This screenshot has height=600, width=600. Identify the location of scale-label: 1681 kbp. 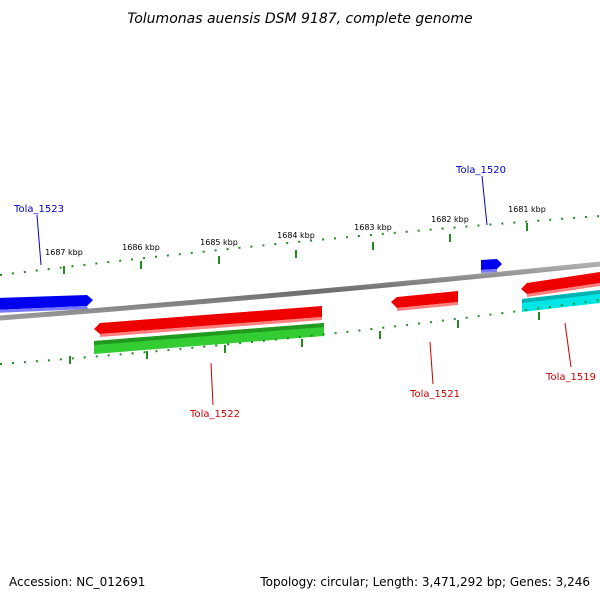
(527, 209).